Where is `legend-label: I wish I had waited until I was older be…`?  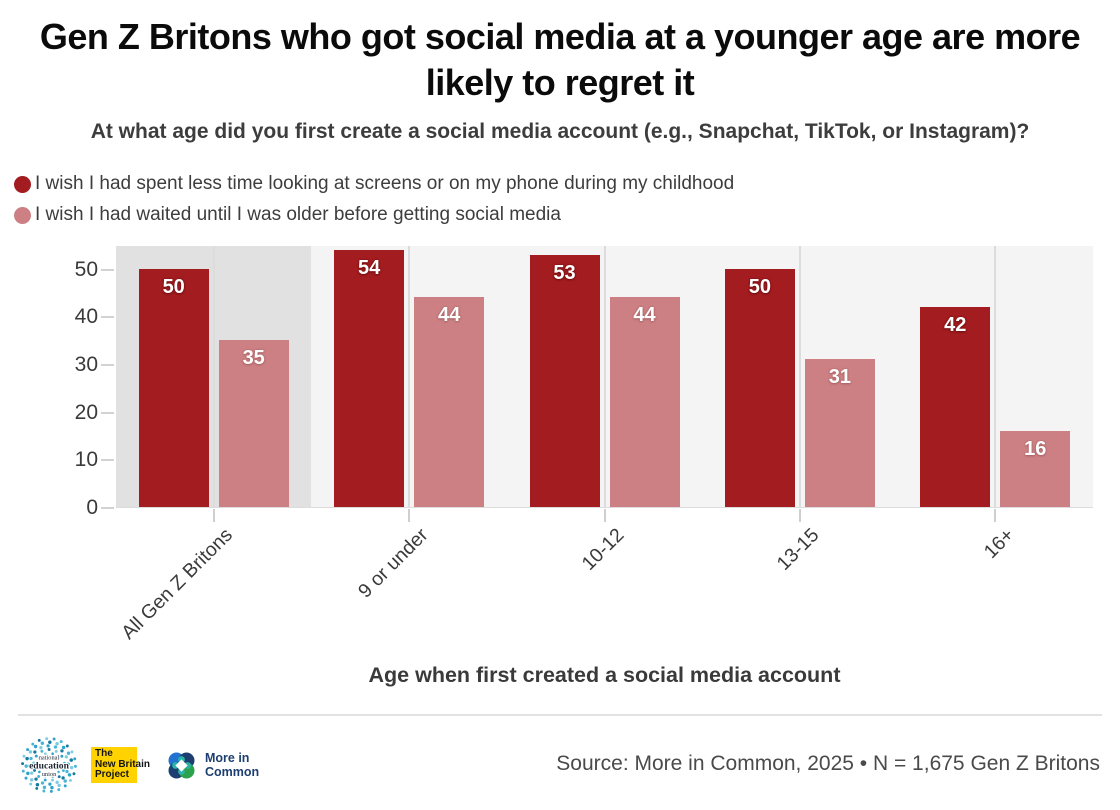 legend-label: I wish I had waited until I was older be… is located at coordinates (298, 214).